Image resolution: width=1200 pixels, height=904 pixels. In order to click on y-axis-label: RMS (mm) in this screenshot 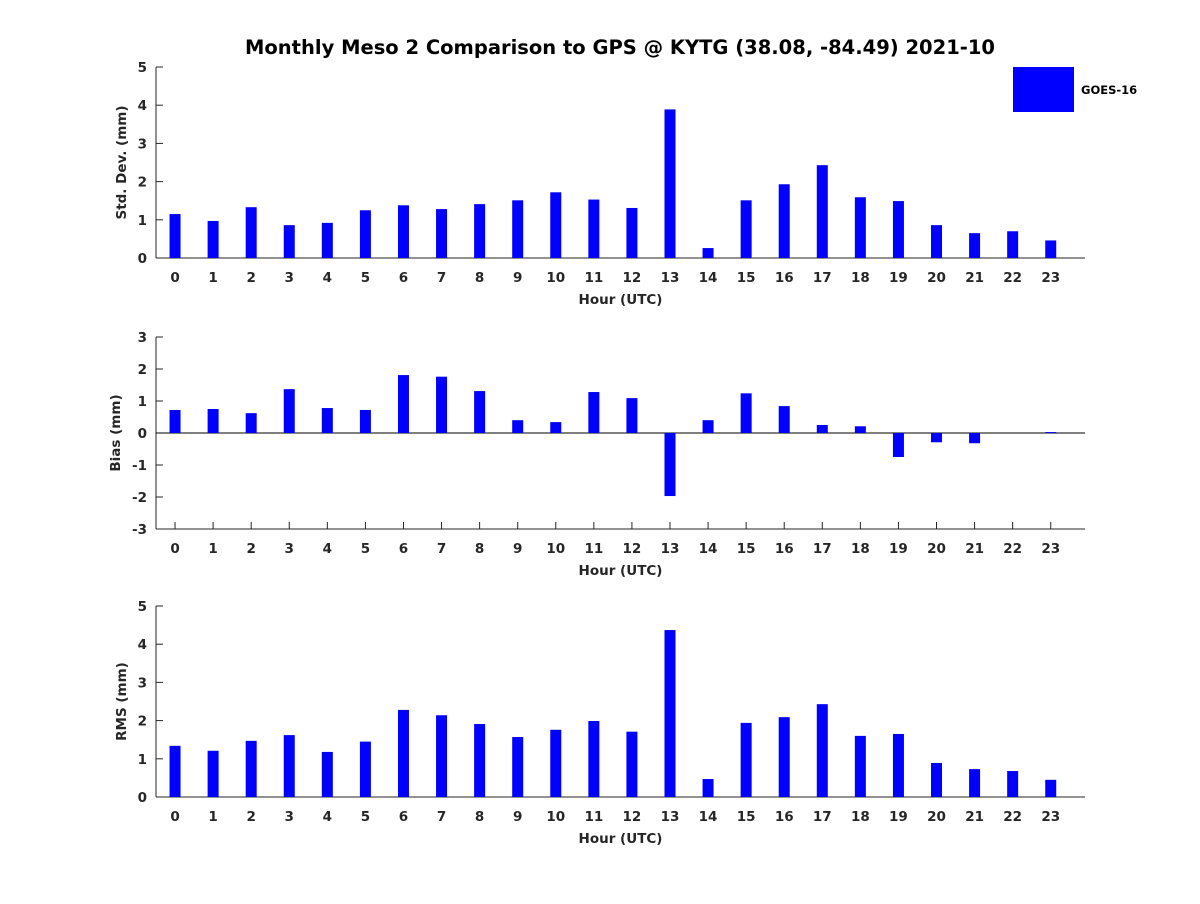, I will do `click(122, 701)`.